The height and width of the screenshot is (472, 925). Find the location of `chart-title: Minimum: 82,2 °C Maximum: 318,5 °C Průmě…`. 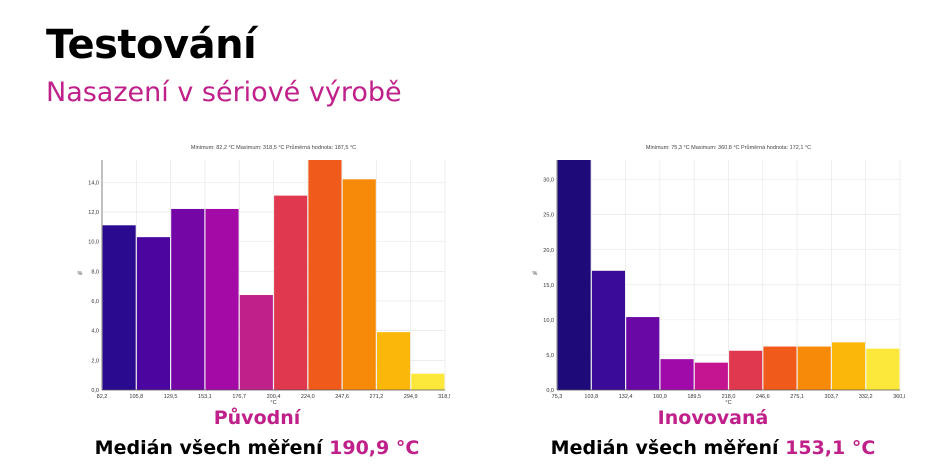

chart-title: Minimum: 82,2 °C Maximum: 318,5 °C Průmě… is located at coordinates (273, 147).